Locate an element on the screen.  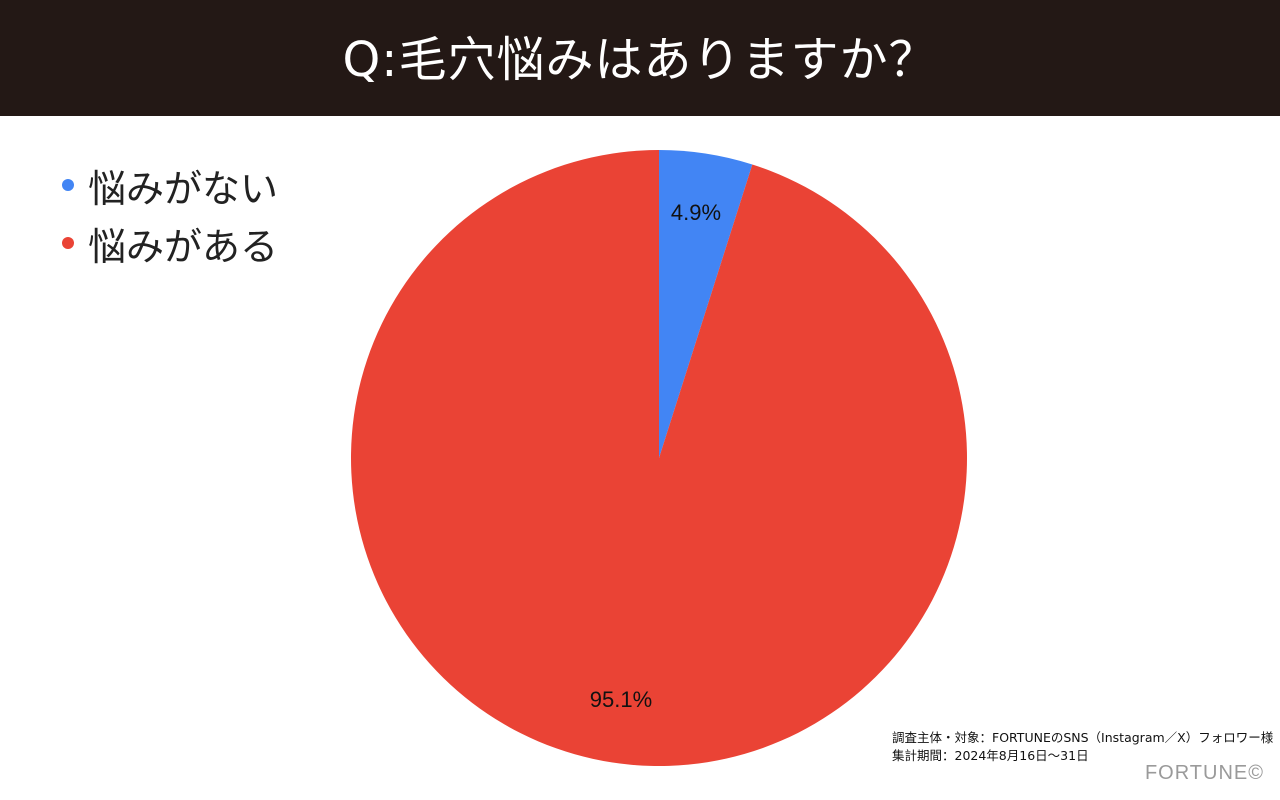
legend-swatch-no-concern is located at coordinates (68, 185).